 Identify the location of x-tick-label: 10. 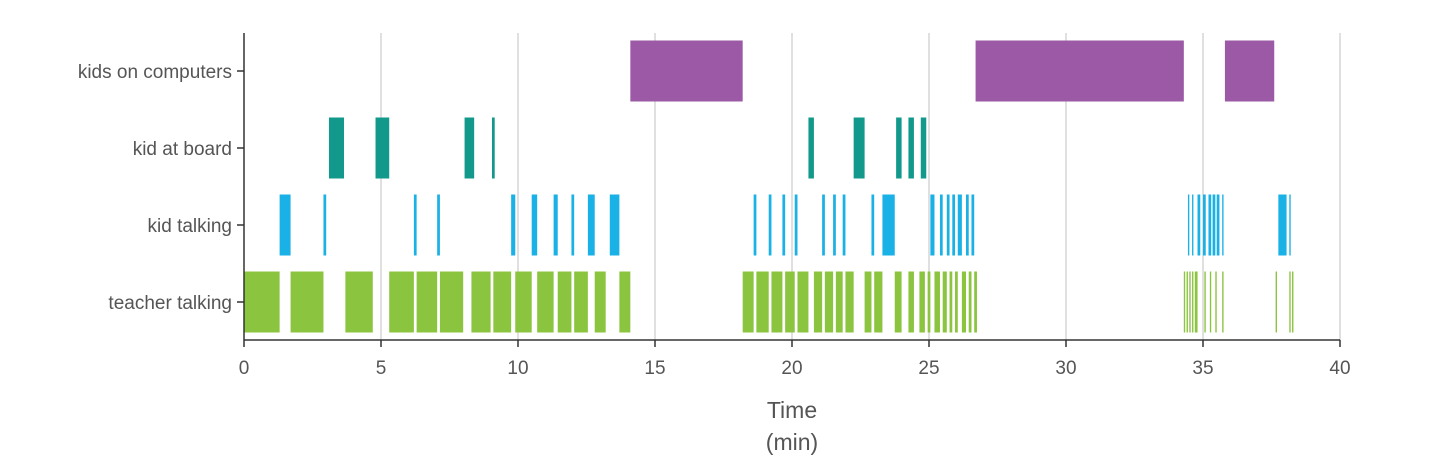
(517, 368).